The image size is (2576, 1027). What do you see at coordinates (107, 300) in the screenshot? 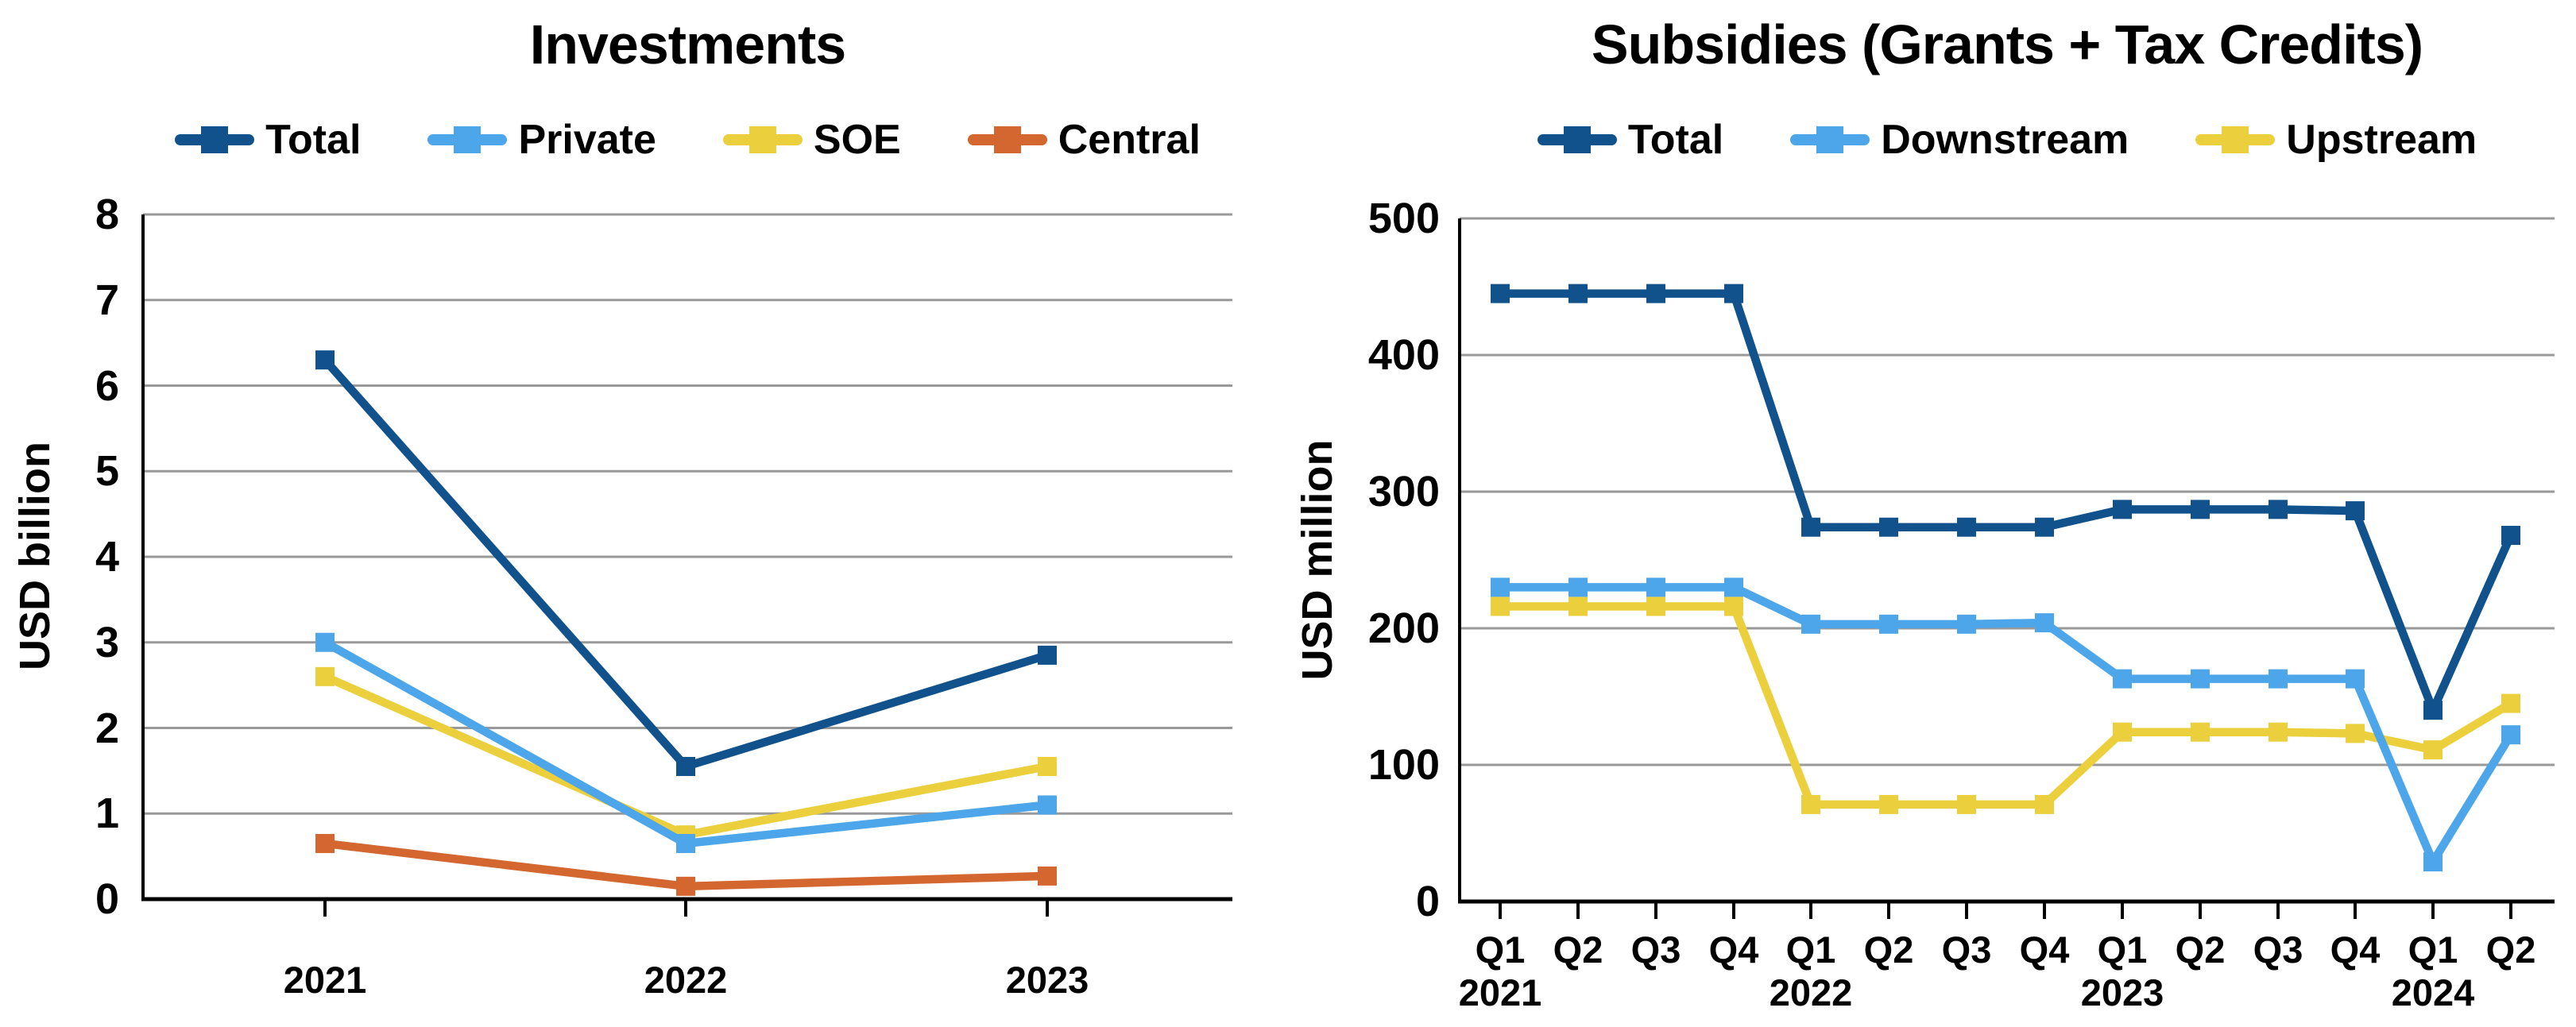
I see `y-tick-label-investments-7: 7` at bounding box center [107, 300].